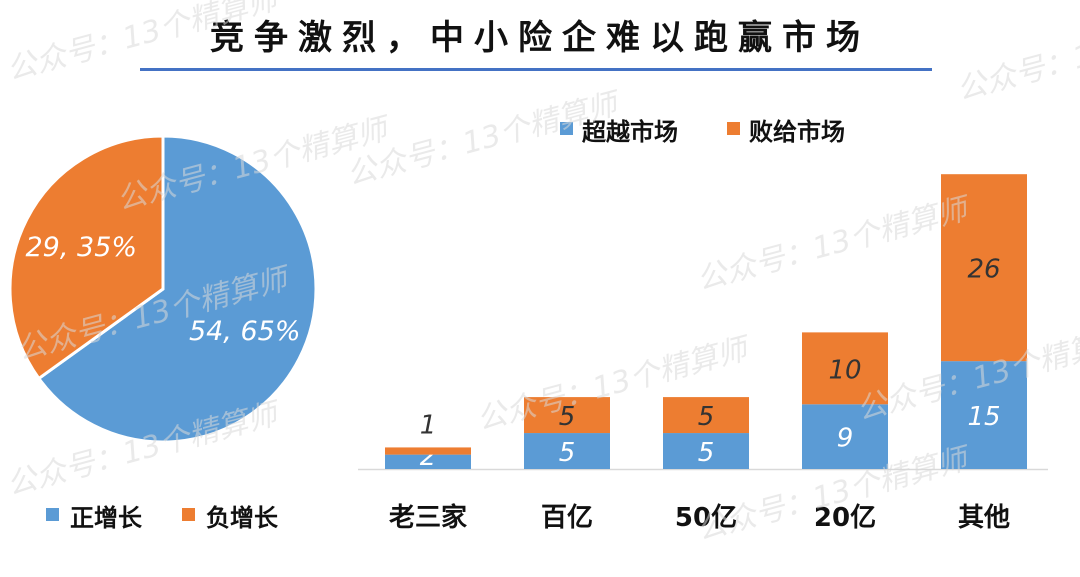  I want to click on chart-title: 竞争激烈，中小险企难以跑赢市场, so click(540, 38).